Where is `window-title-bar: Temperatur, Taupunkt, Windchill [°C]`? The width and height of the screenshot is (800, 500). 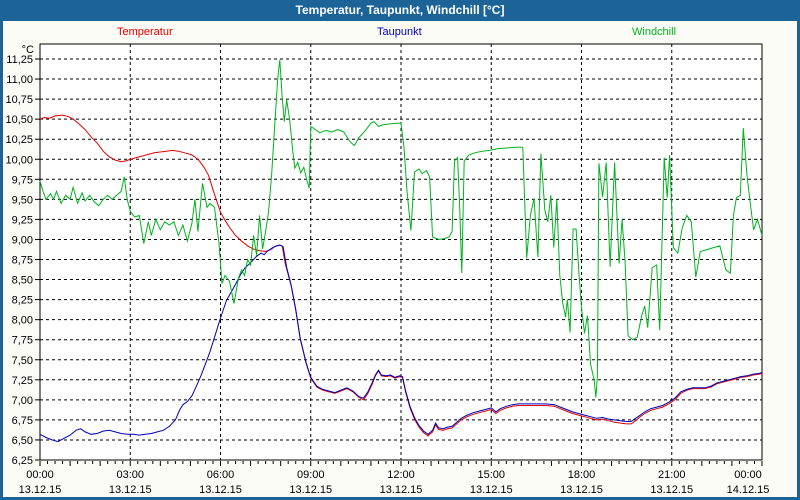
window-title-bar: Temperatur, Taupunkt, Windchill [°C] is located at coordinates (400, 10).